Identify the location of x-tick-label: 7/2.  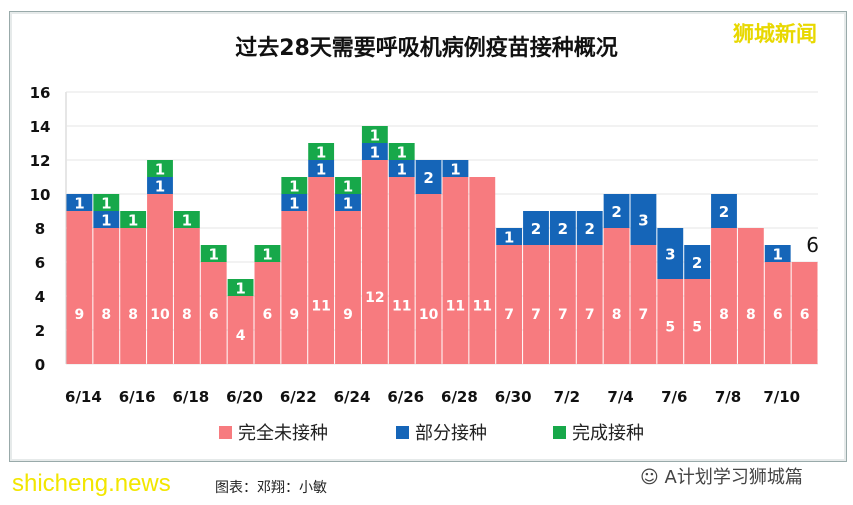
(567, 397).